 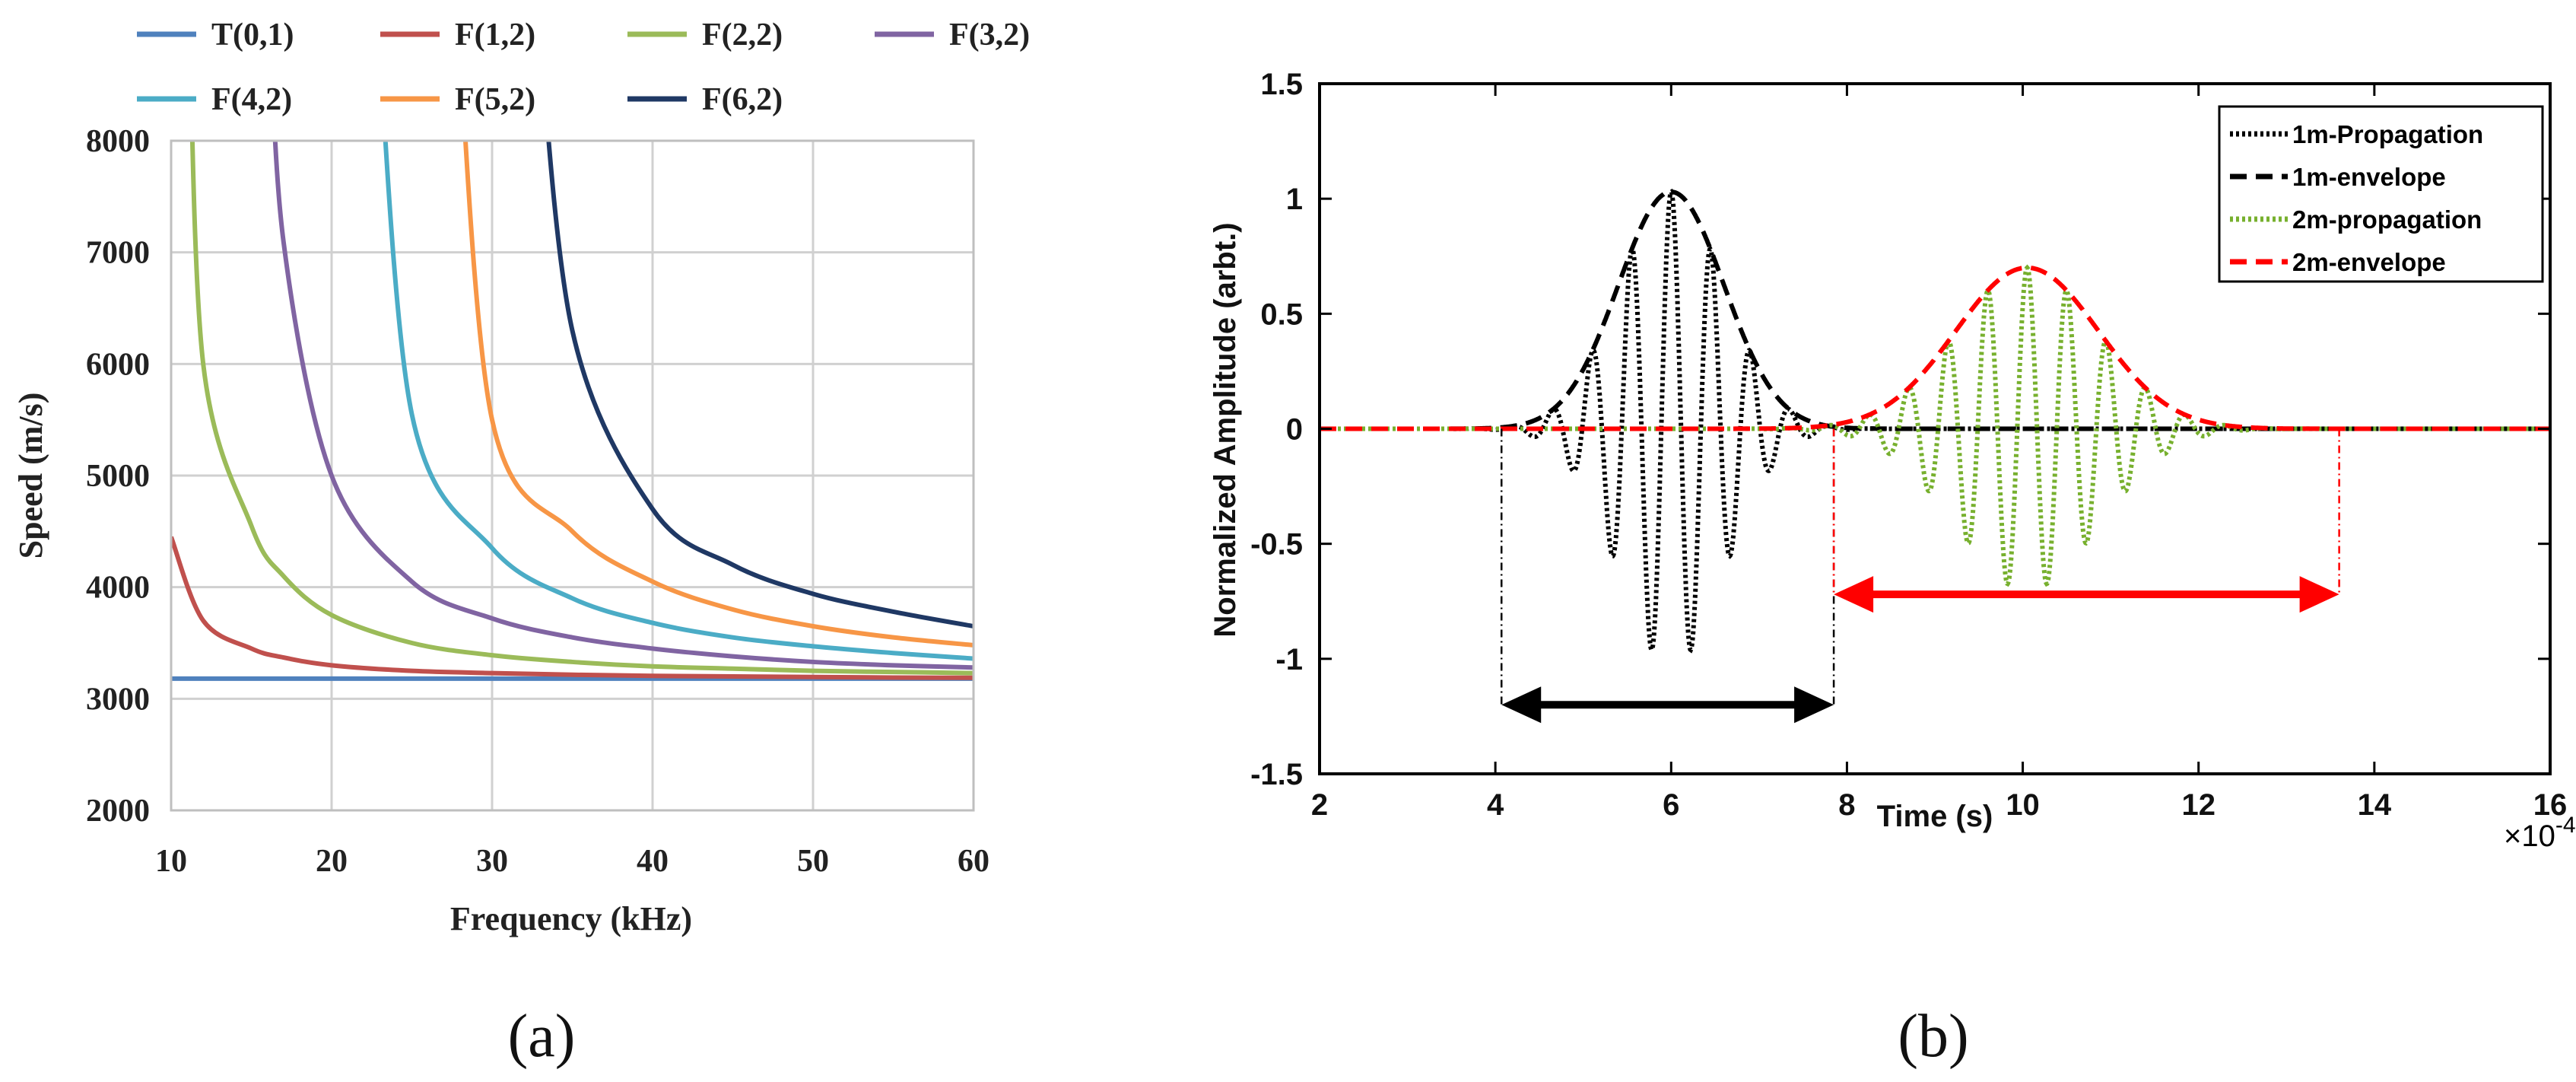 I want to click on legend-item: F(1,2), so click(x=457, y=35).